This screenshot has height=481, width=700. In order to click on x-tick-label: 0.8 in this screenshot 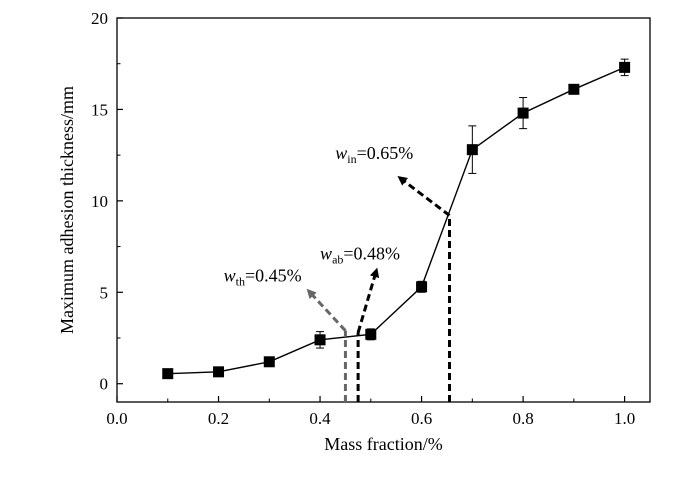, I will do `click(522, 418)`.